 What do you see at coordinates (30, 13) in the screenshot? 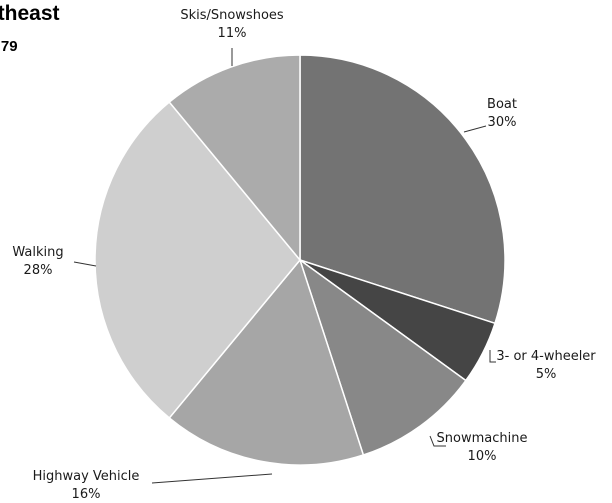
I see `chart-title: outheast` at bounding box center [30, 13].